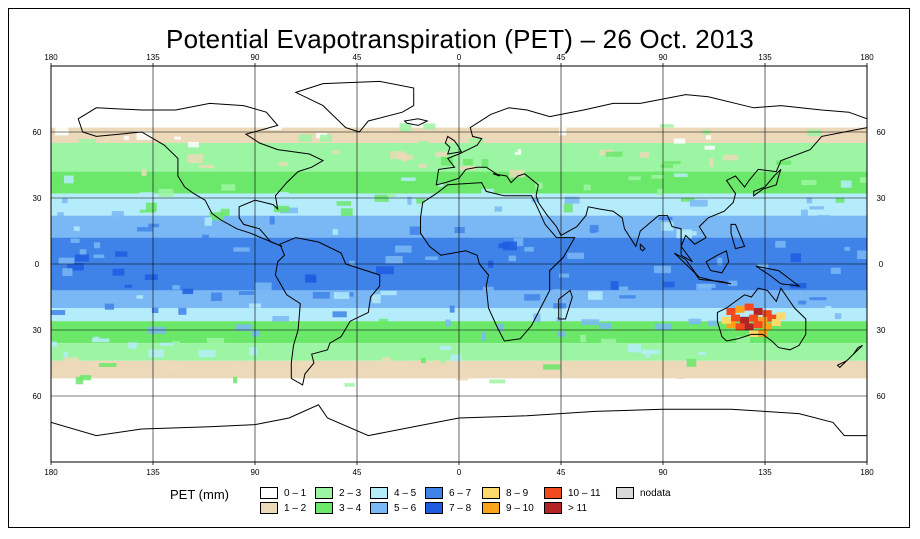  What do you see at coordinates (655, 493) in the screenshot?
I see `legend-label: nodata` at bounding box center [655, 493].